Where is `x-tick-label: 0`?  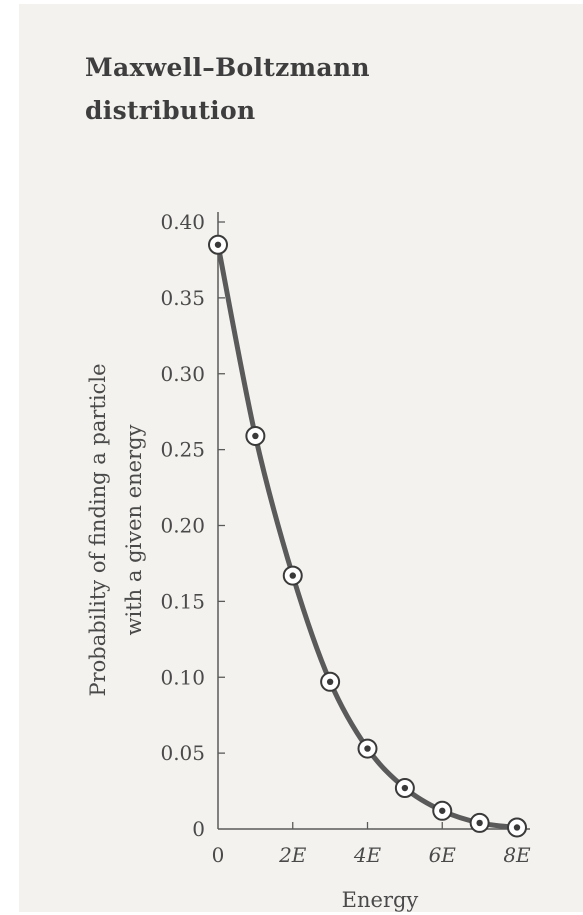
x-tick-label: 0 is located at coordinates (218, 855).